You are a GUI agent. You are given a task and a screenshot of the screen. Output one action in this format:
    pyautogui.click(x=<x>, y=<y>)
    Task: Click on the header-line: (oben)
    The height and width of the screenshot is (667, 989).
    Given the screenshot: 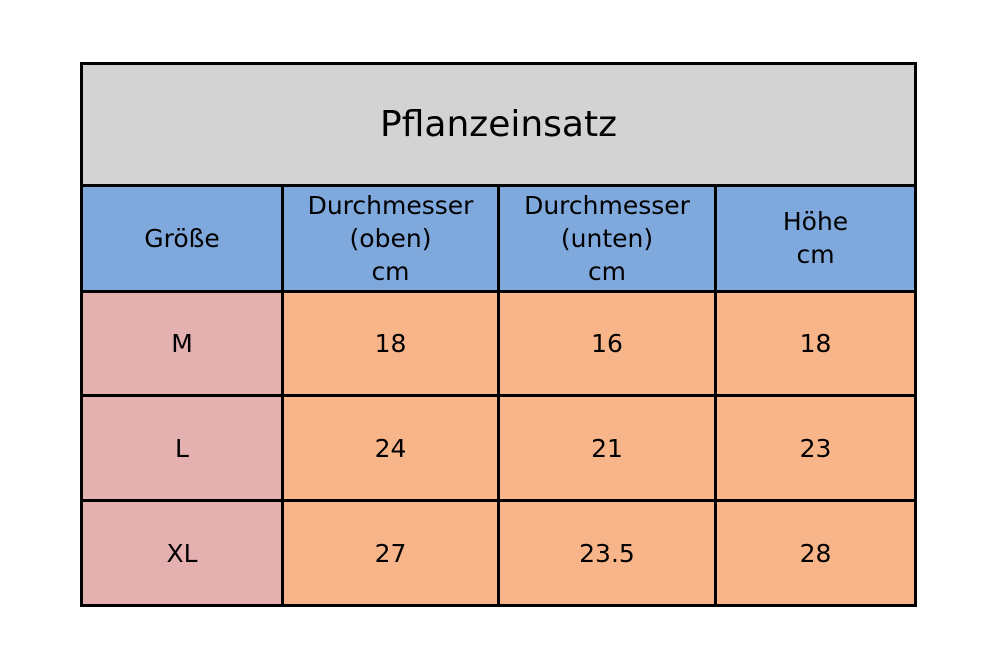 What is the action you would take?
    pyautogui.click(x=390, y=238)
    